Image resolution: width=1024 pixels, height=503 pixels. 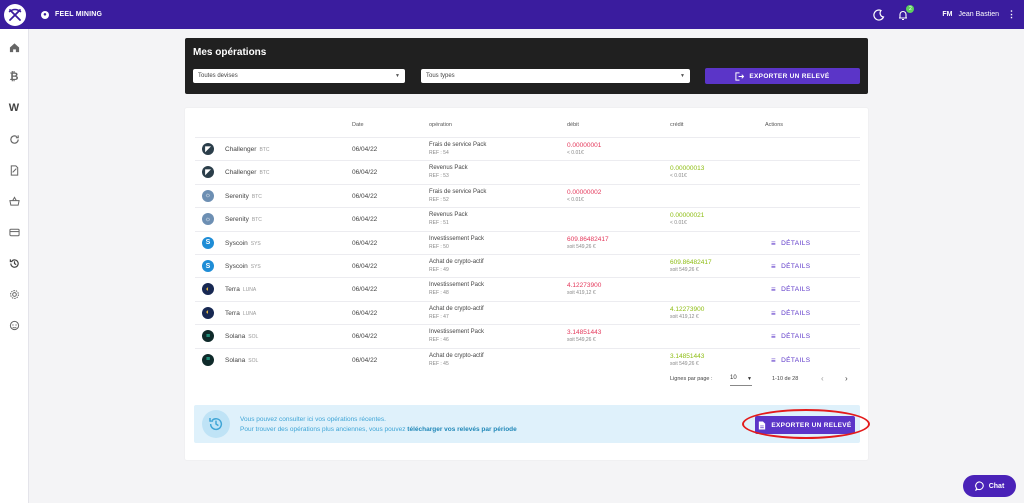 I want to click on debit-amount: 4.12273900 soit 419,12 €, so click(x=584, y=288).